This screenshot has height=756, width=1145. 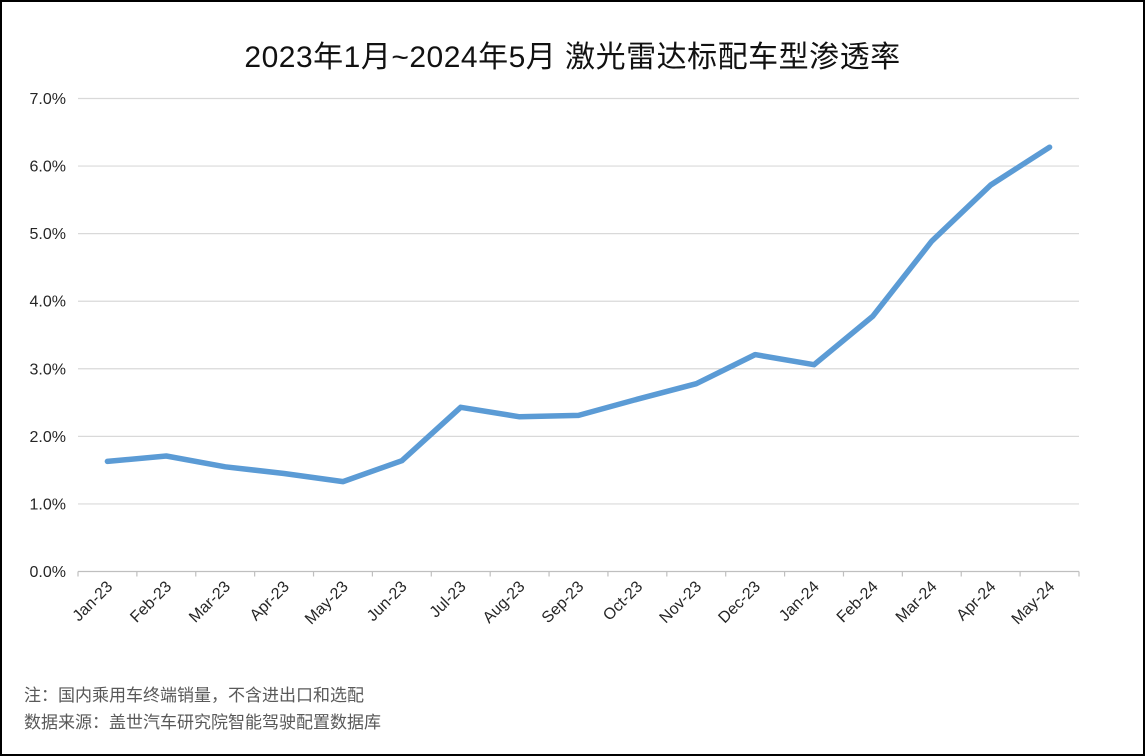 What do you see at coordinates (681, 602) in the screenshot?
I see `x-axis-tick-label: Nov-23` at bounding box center [681, 602].